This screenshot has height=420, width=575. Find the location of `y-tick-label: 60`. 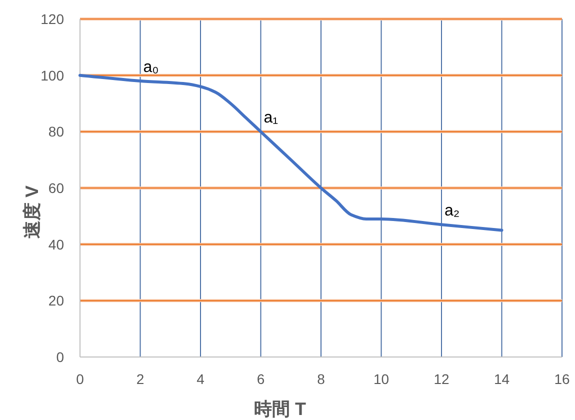

y-tick-label: 60 is located at coordinates (56, 188).